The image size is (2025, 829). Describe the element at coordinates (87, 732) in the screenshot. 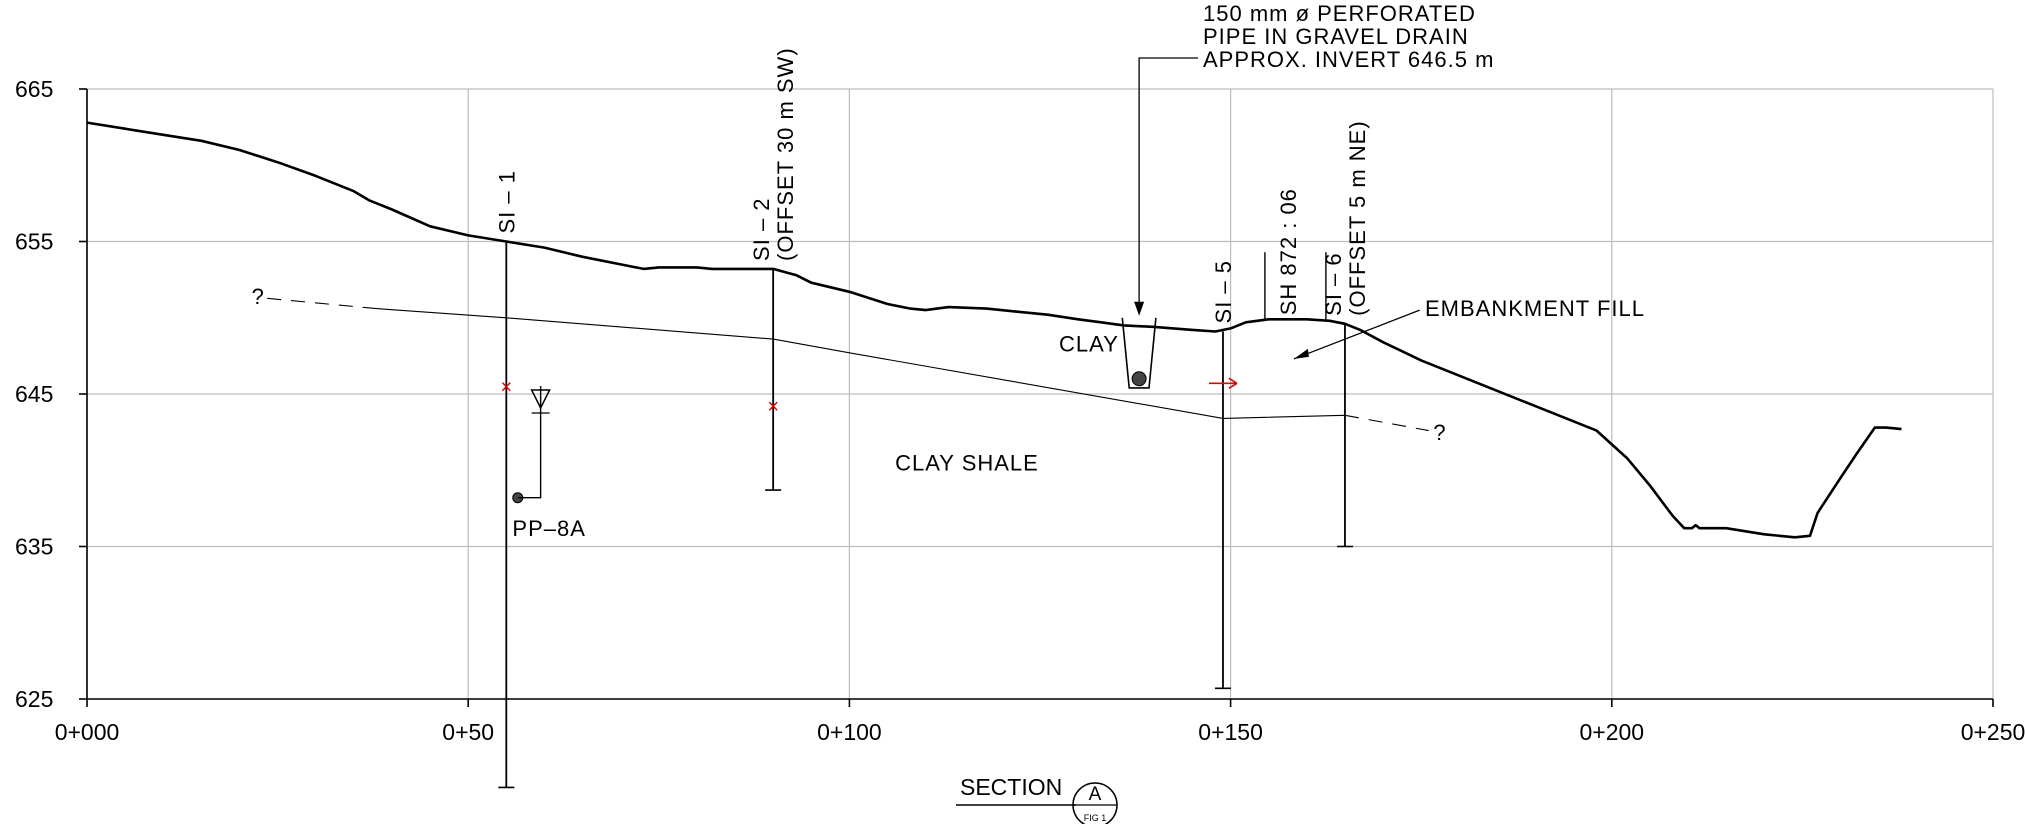

I see `x-tick-label: 0+000` at that location.